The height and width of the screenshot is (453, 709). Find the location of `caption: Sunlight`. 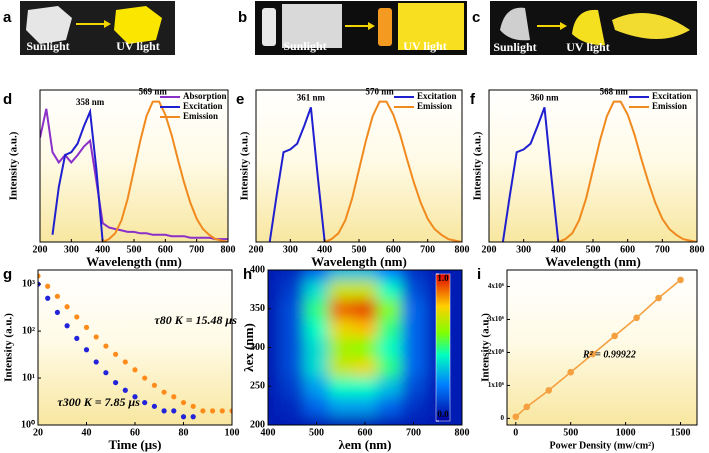

caption: Sunlight is located at coordinates (47, 46).